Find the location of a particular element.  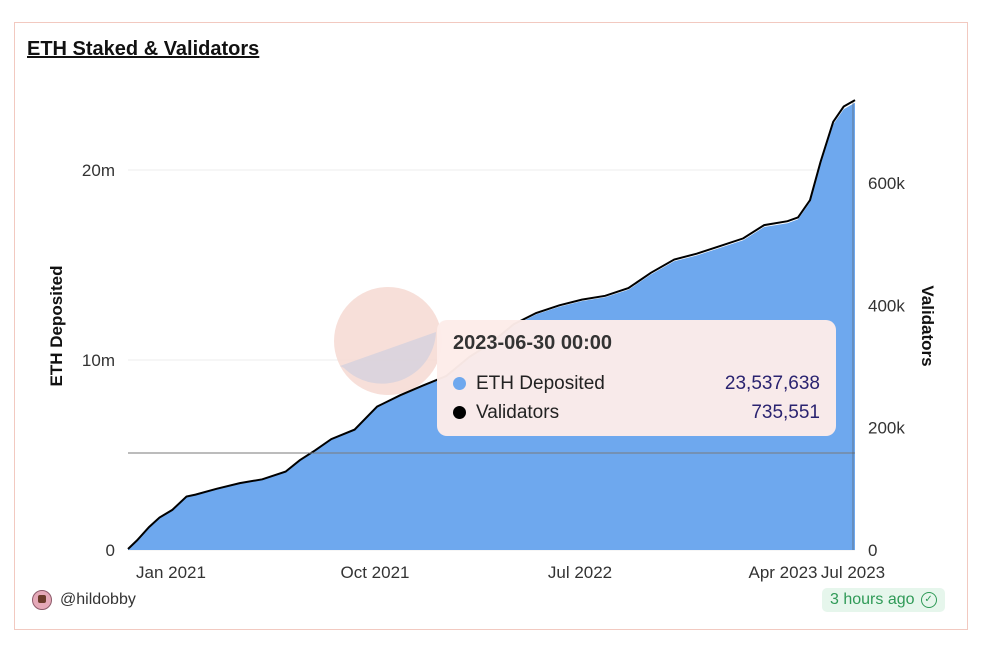

avatar is located at coordinates (42, 600).